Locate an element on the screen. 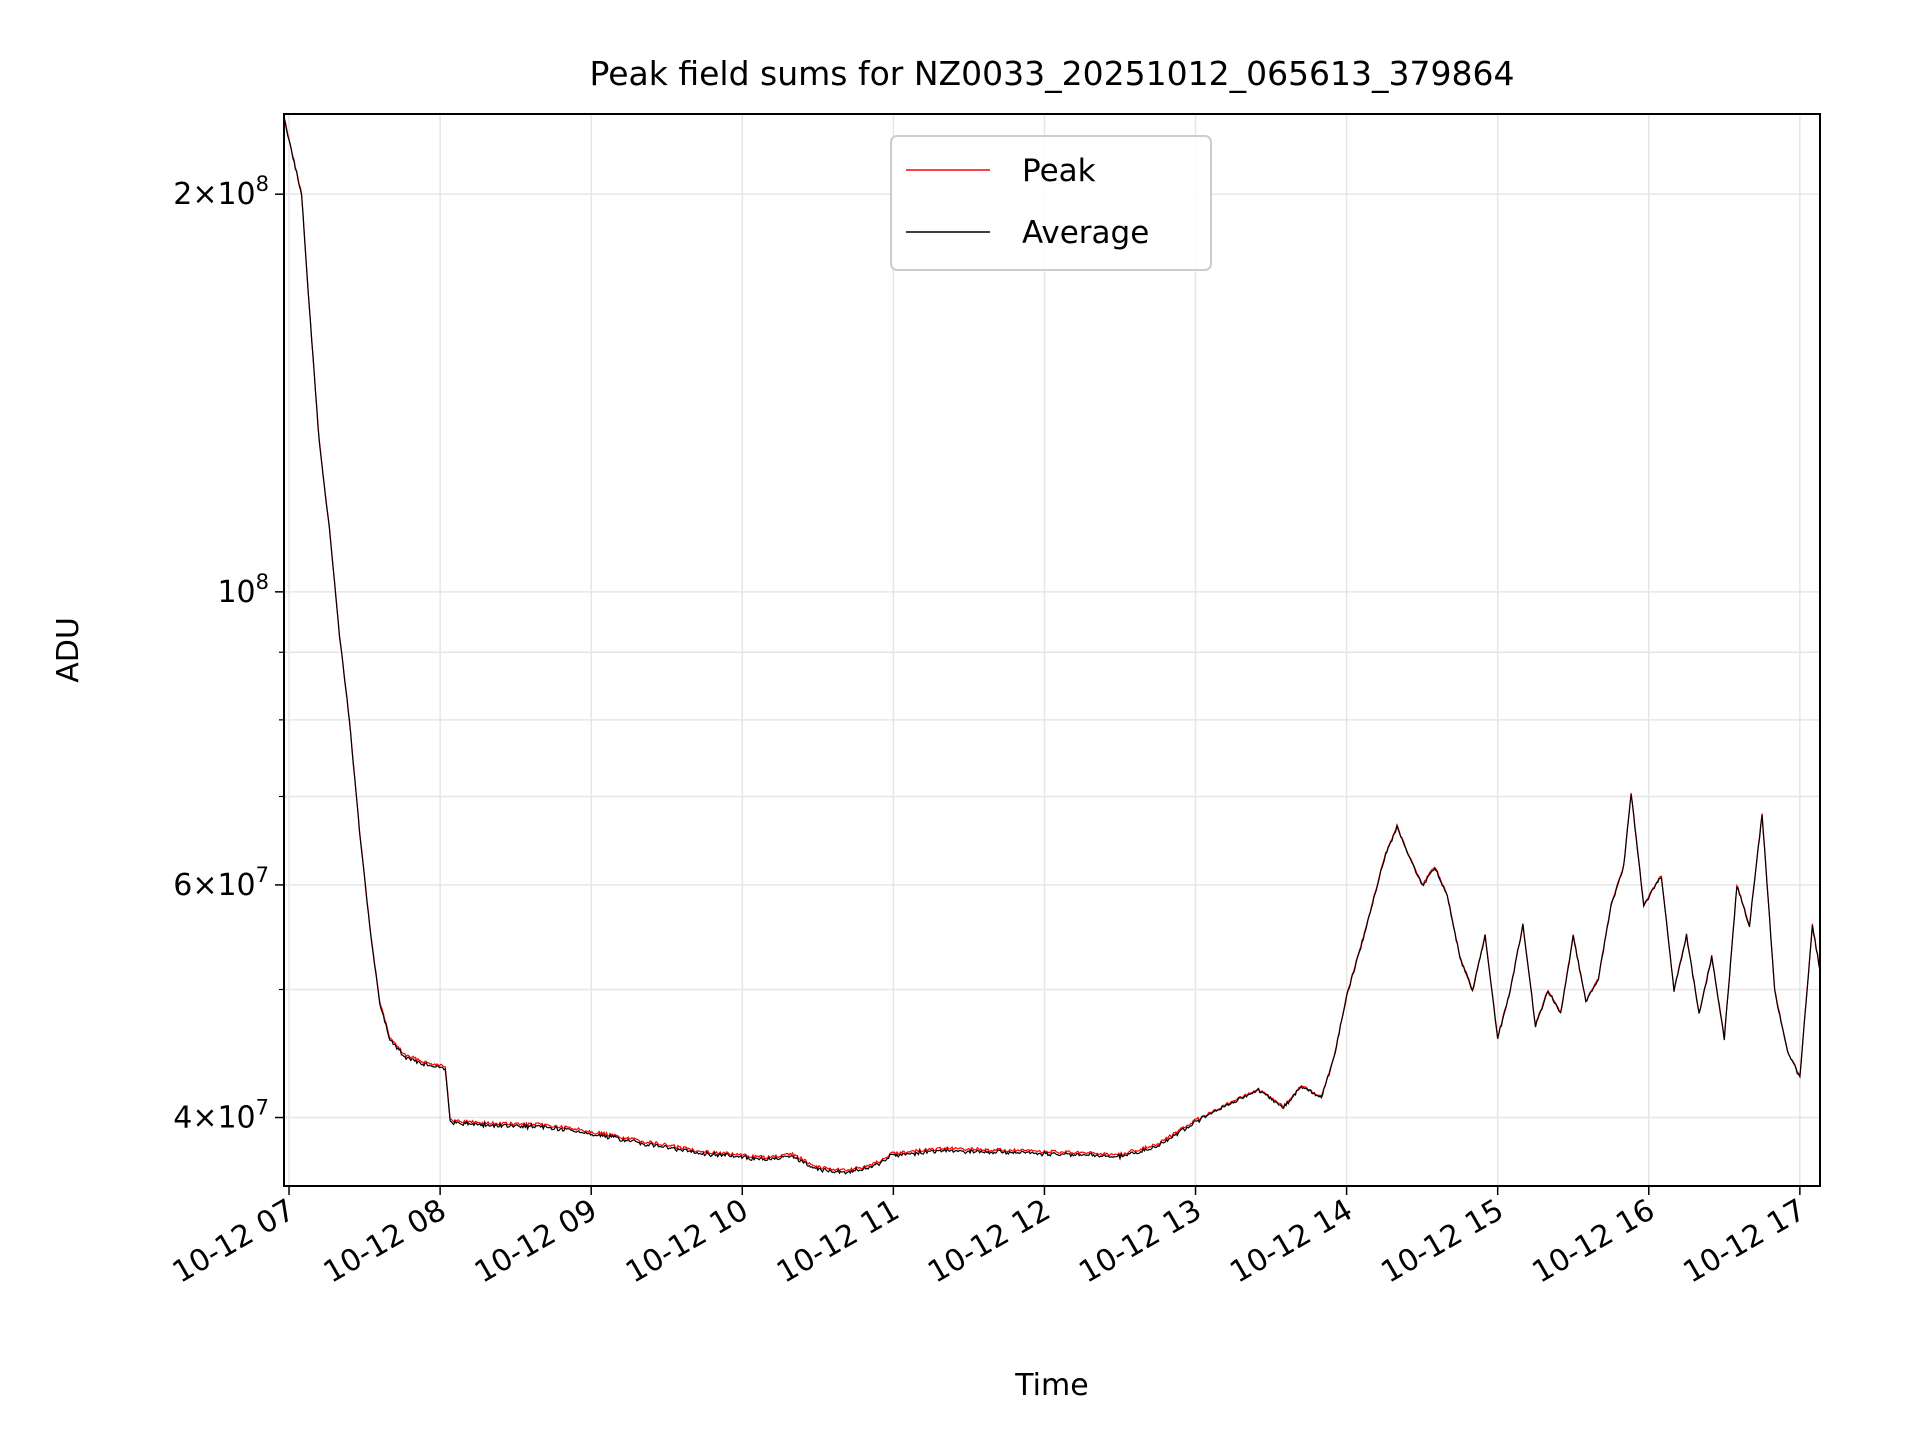 The image size is (1920, 1440). y-tick-mantissa: 4 is located at coordinates (182, 1118).